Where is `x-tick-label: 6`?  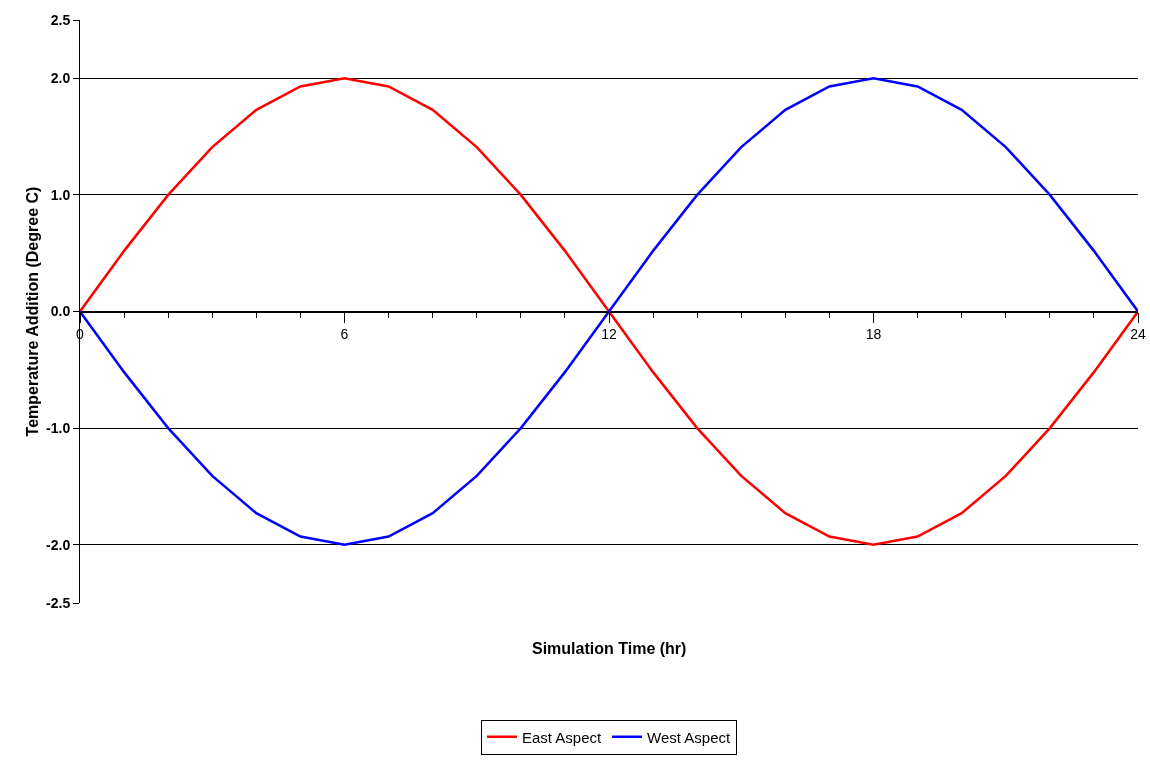
x-tick-label: 6 is located at coordinates (344, 334).